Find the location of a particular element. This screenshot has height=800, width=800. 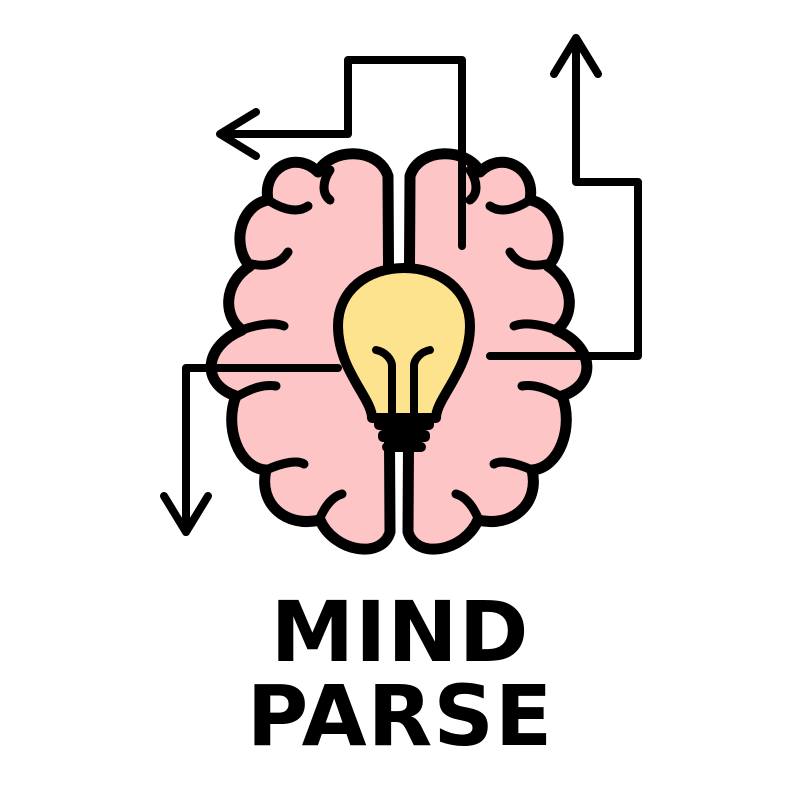

wordmark-line-2: PARSE is located at coordinates (400, 716).